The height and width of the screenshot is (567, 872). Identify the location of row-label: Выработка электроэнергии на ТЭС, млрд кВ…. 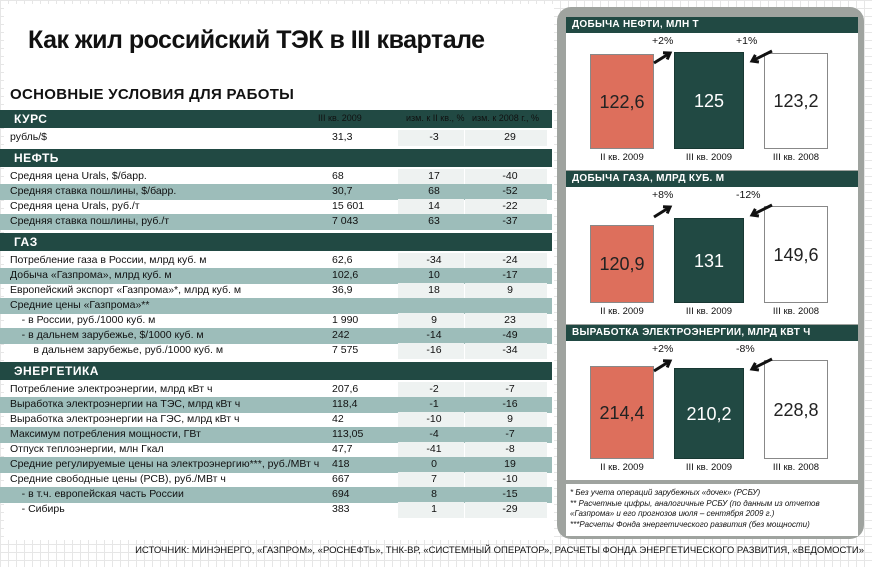
(125, 404).